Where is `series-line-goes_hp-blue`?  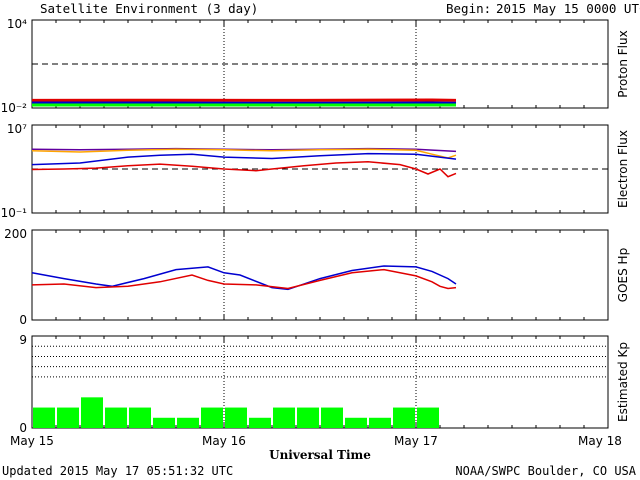
series-line-goes_hp-blue is located at coordinates (244, 278).